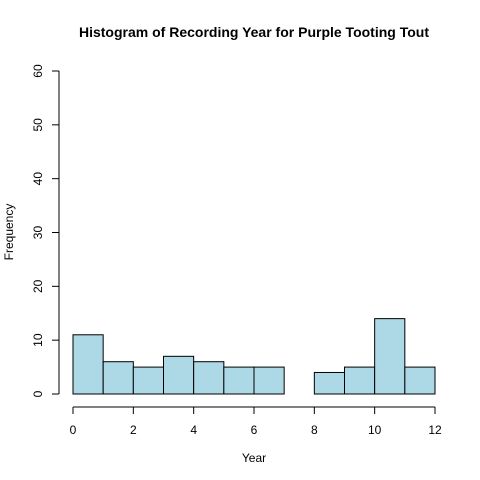 The width and height of the screenshot is (480, 480). What do you see at coordinates (38, 340) in the screenshot?
I see `y-tick-label-1: 10` at bounding box center [38, 340].